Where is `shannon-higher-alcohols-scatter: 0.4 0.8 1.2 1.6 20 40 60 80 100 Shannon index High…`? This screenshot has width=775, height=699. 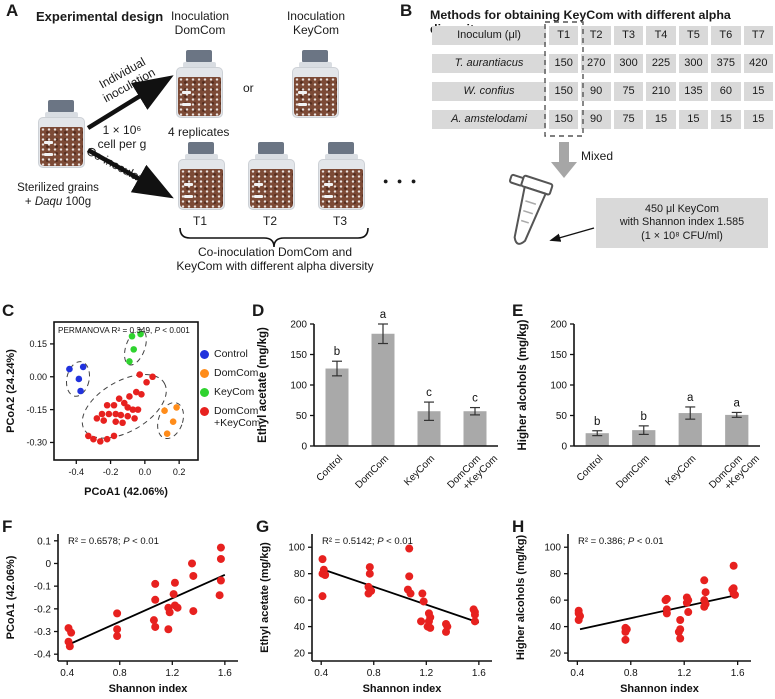 shannon-higher-alcohols-scatter: 0.4 0.8 1.2 1.6 20 40 60 80 100 Shannon index High… is located at coordinates (633, 614).